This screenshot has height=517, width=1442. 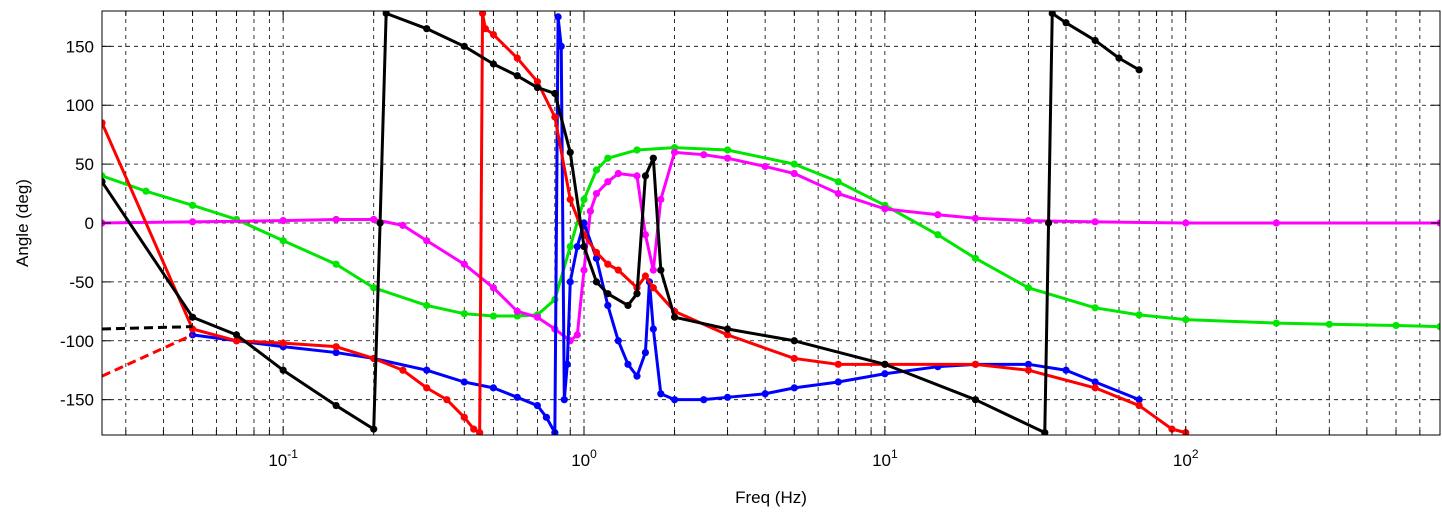 I want to click on y-tick-label: -50, so click(x=81, y=282).